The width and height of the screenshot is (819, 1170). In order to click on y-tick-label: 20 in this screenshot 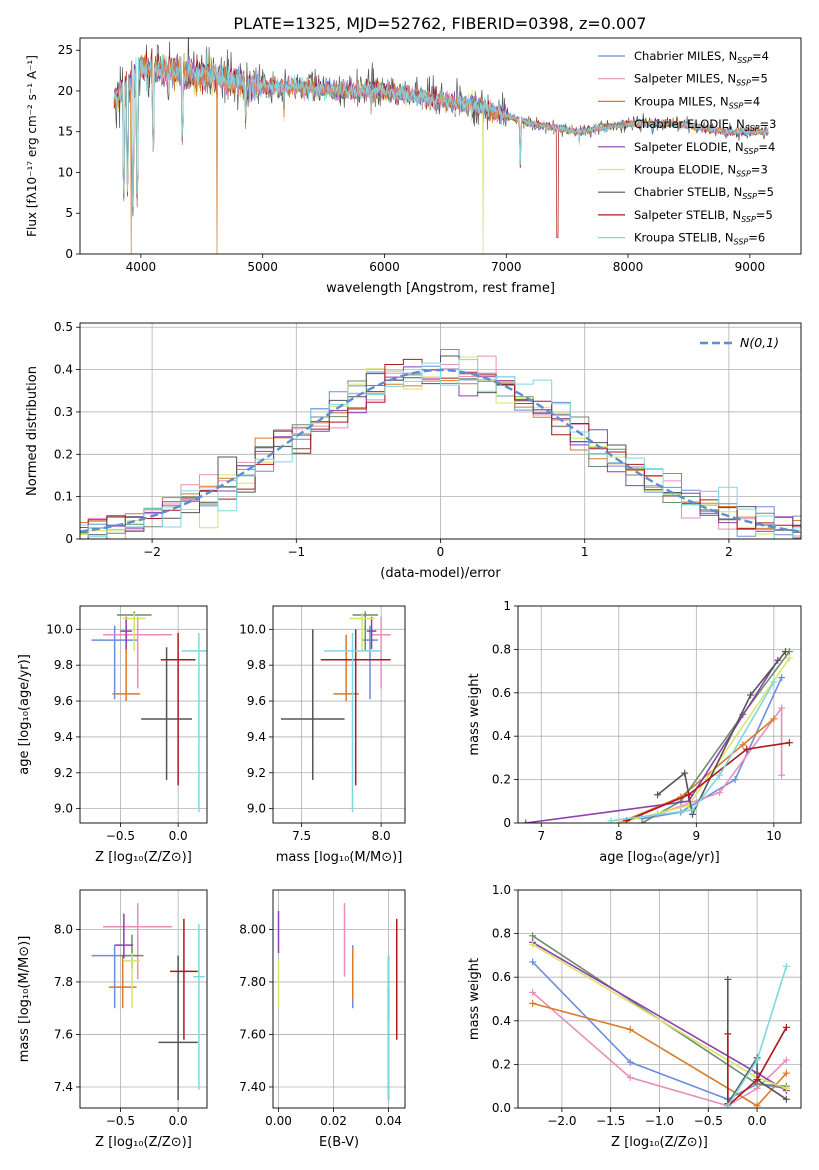, I will do `click(65, 91)`.